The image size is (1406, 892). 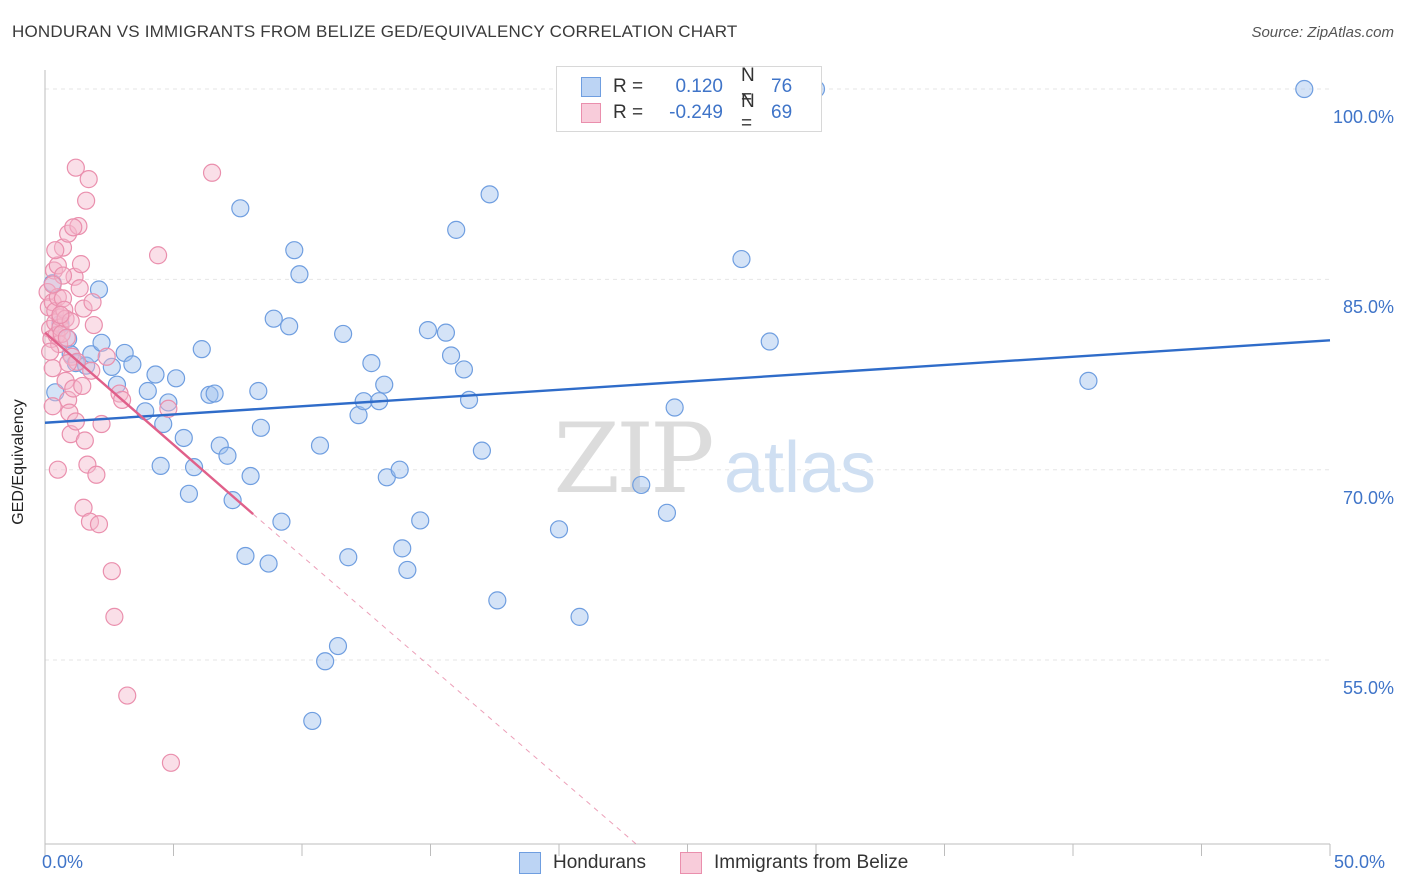 I want to click on legend-swatch-blue, so click(x=591, y=87).